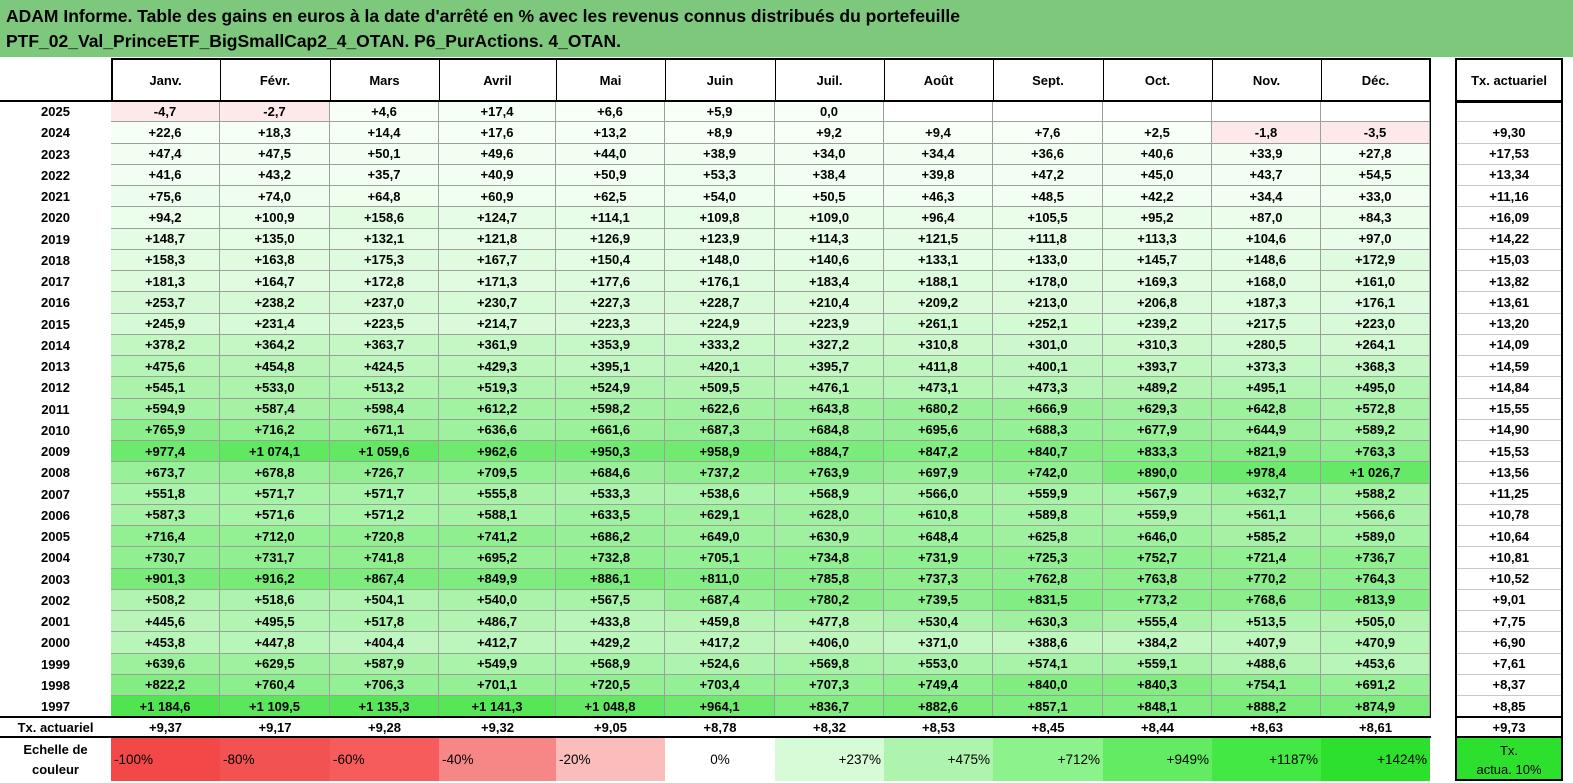 The image size is (1573, 783). What do you see at coordinates (938, 452) in the screenshot?
I see `table-cell: +847,2` at bounding box center [938, 452].